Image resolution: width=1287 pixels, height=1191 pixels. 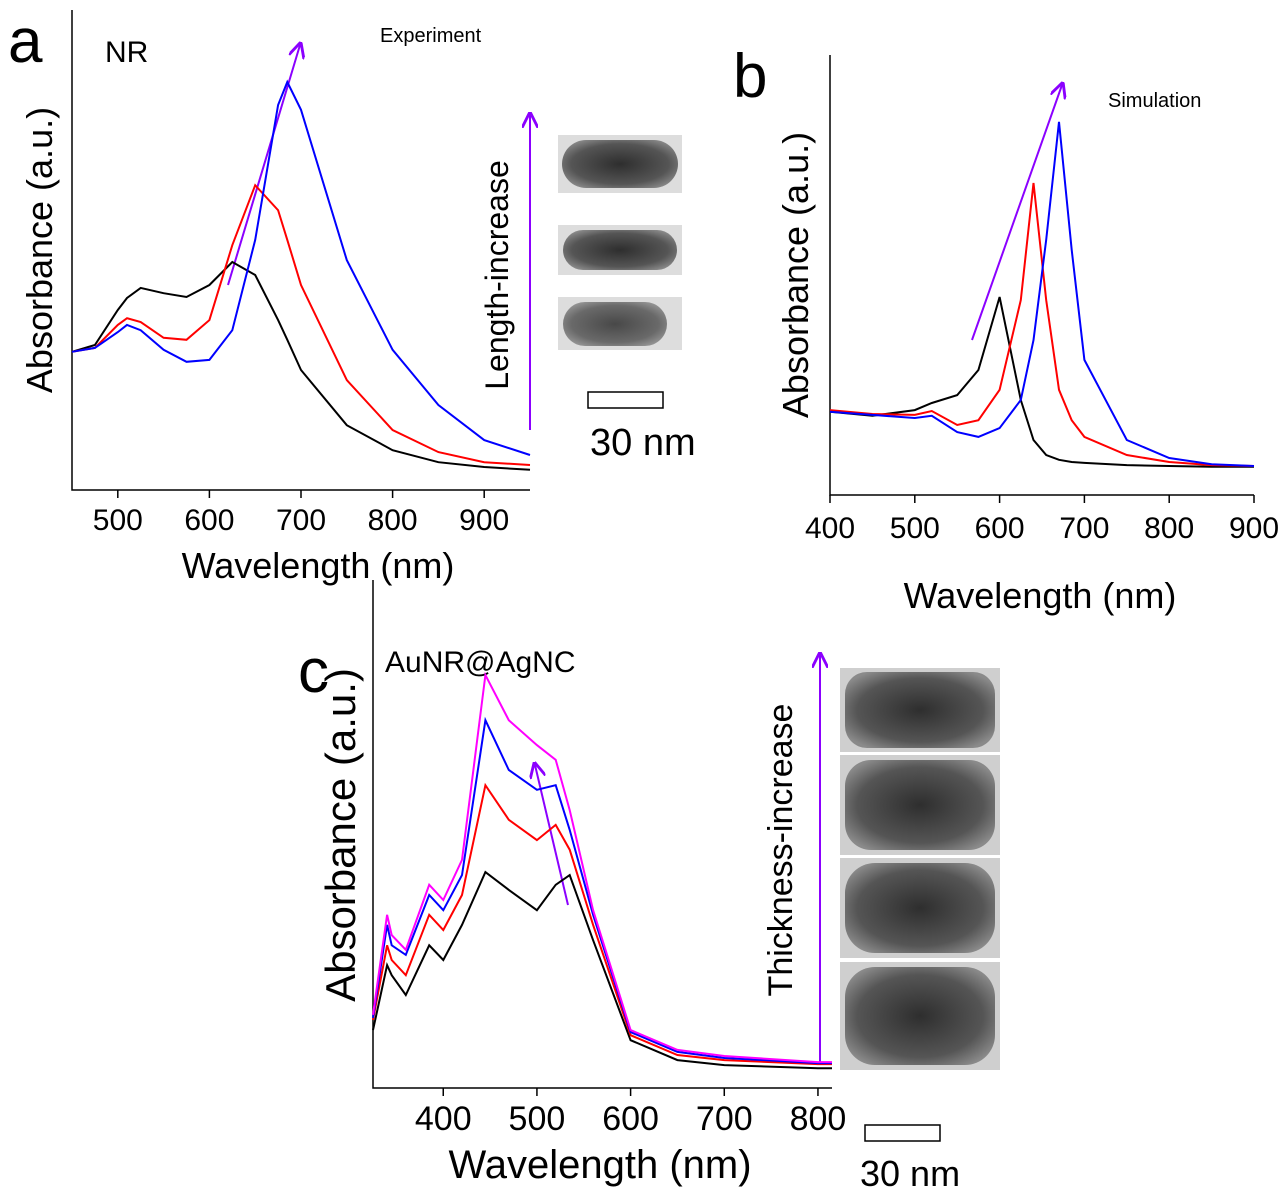 I want to click on panel-letter: c, so click(x=313, y=671).